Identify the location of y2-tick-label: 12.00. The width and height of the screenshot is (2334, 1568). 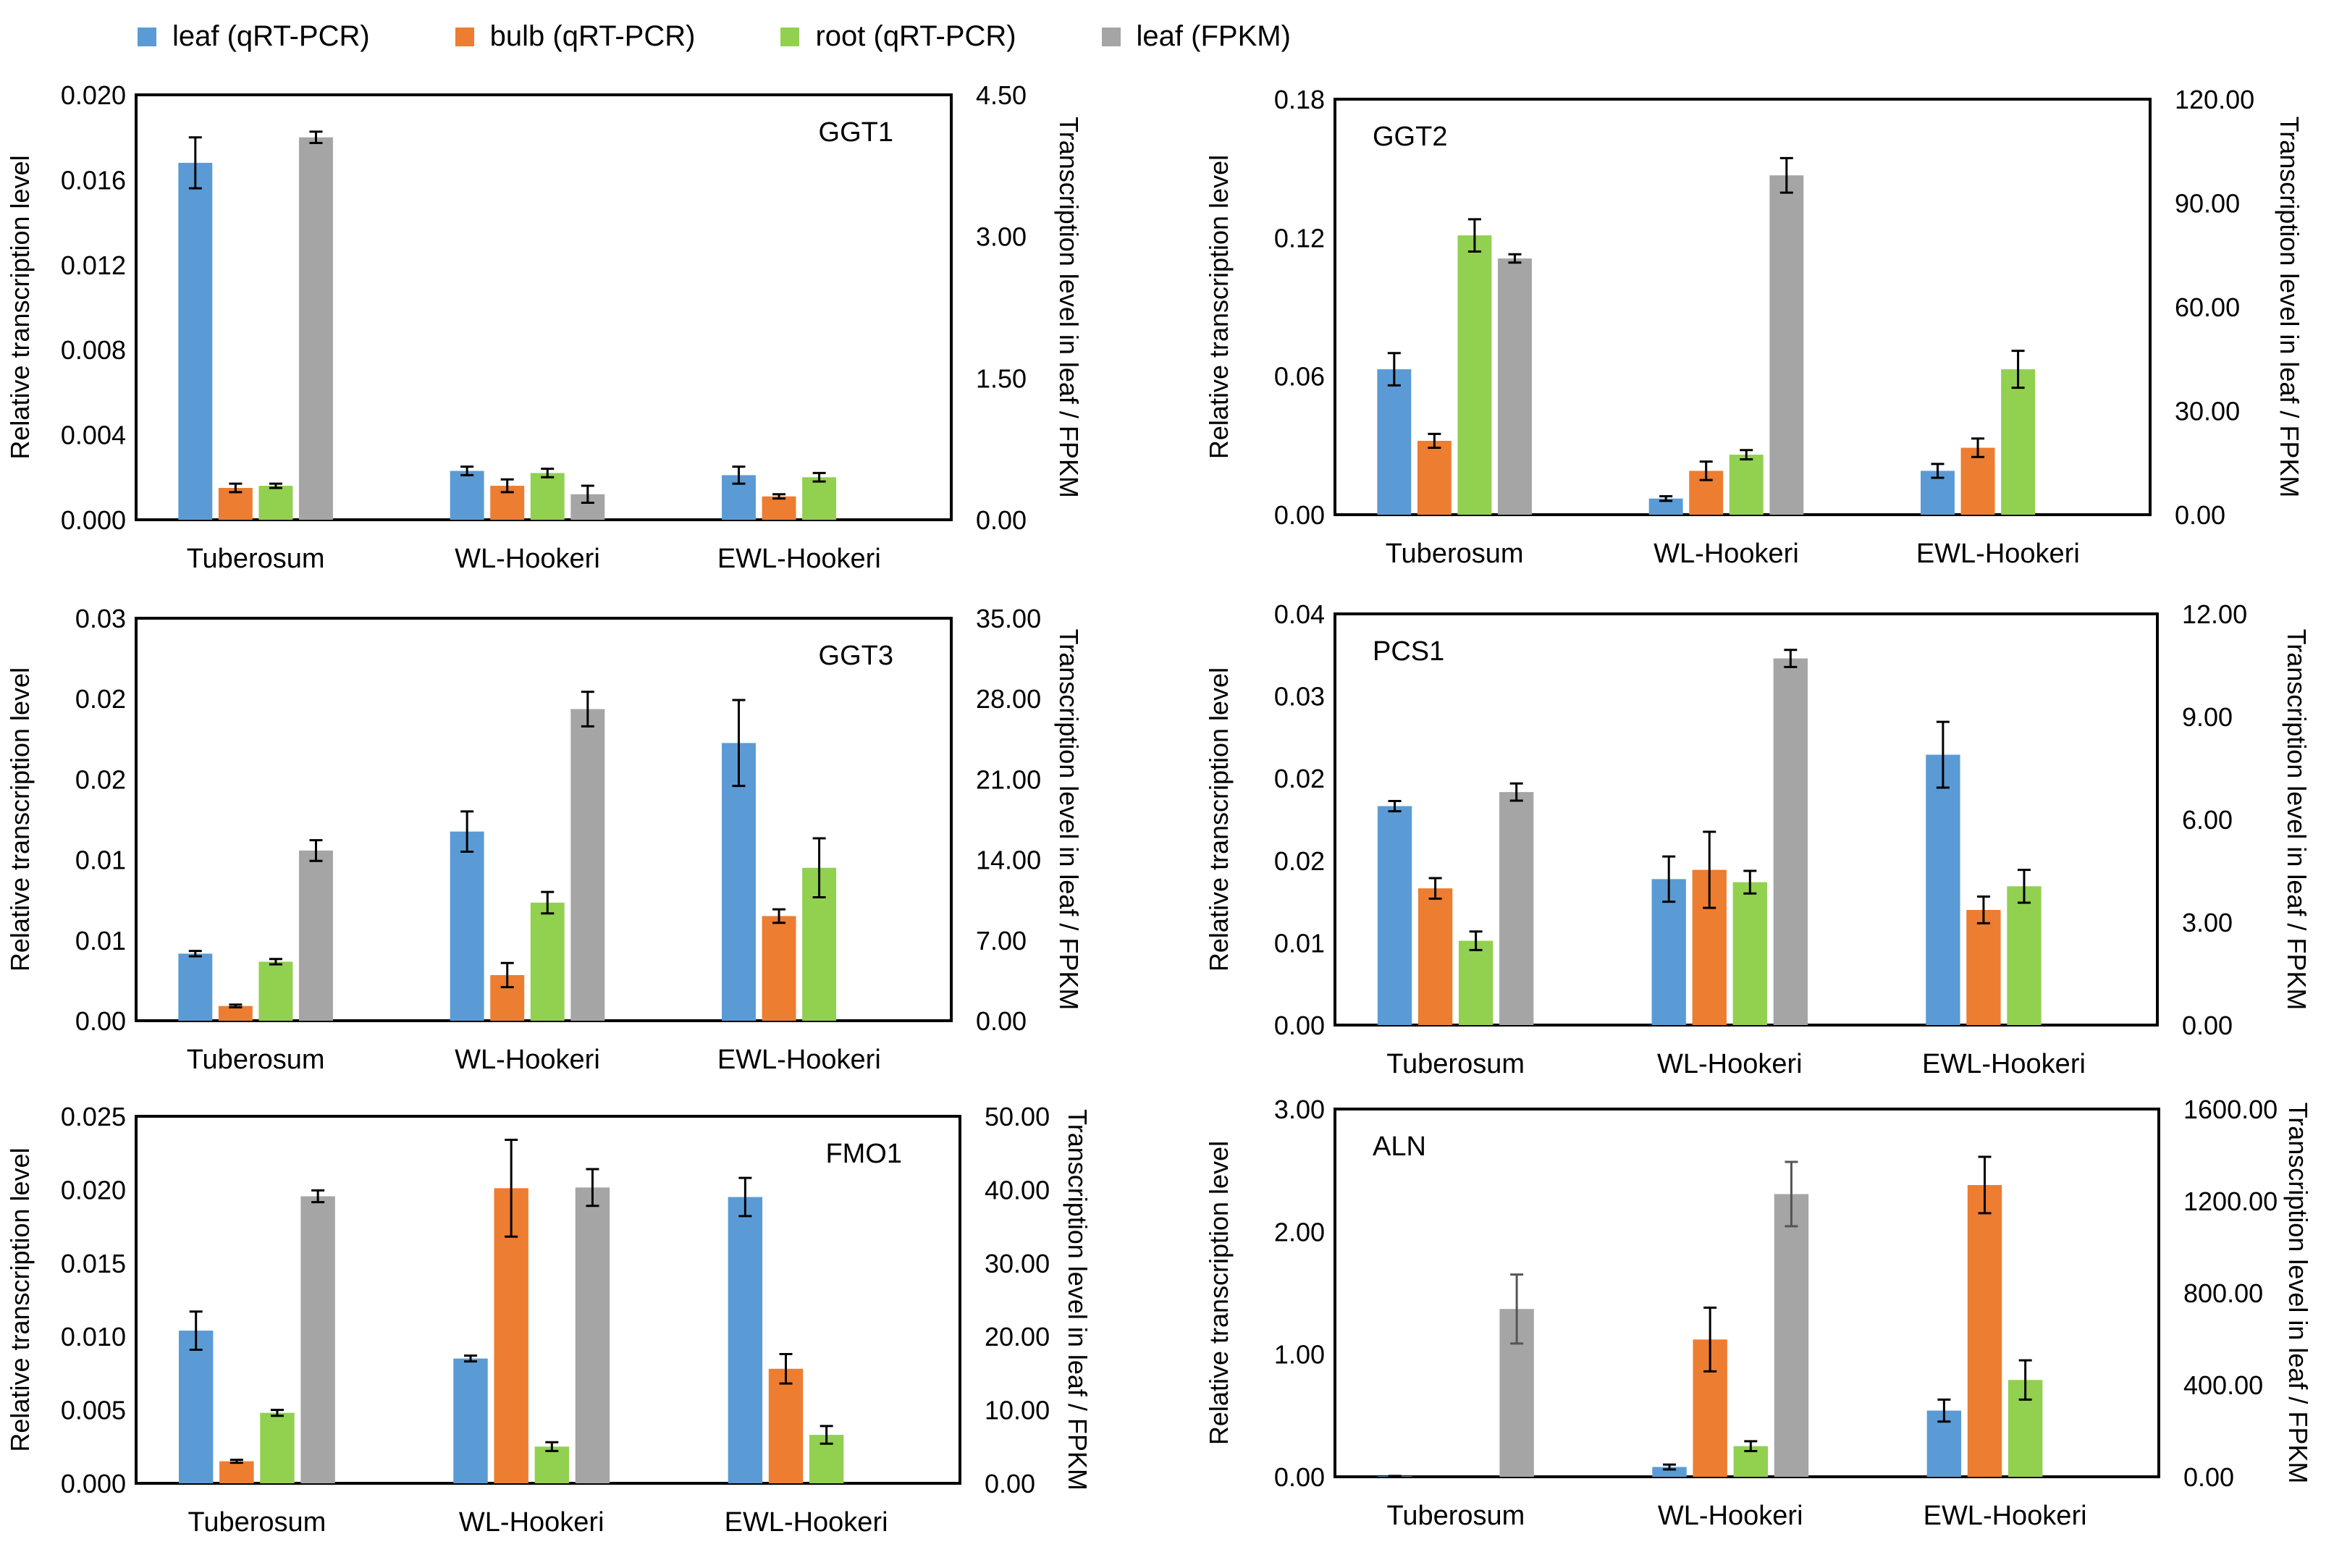
(2215, 614).